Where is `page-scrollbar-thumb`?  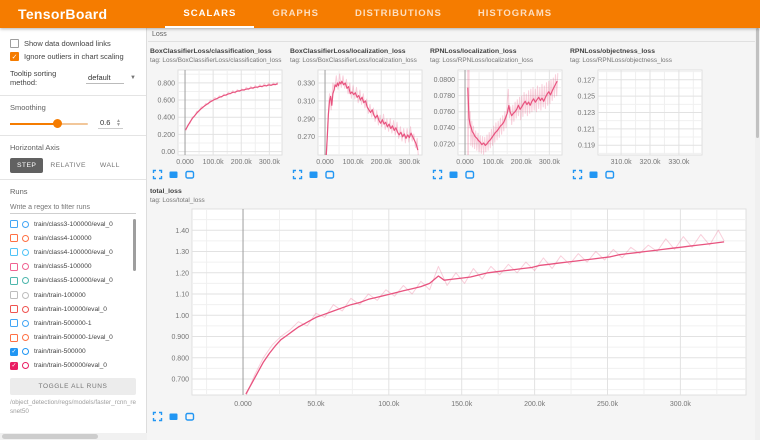 page-scrollbar-thumb is located at coordinates (757, 83).